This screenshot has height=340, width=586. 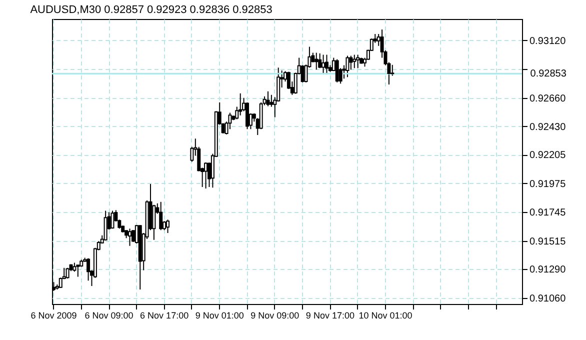 I want to click on y-tick-label: 0.91290, so click(x=548, y=270).